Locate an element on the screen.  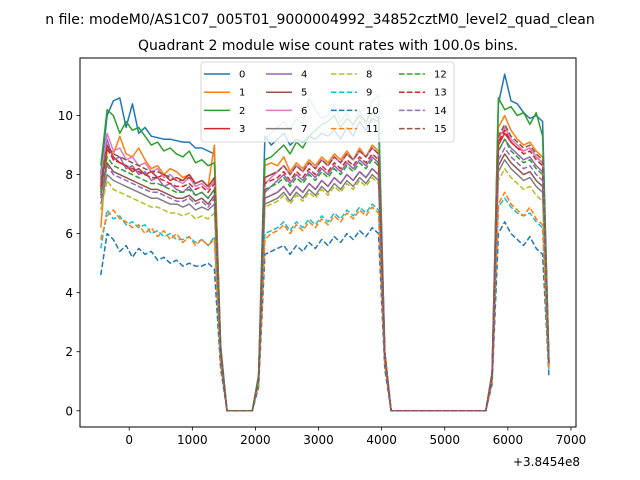
legend-box is located at coordinates (327, 102).